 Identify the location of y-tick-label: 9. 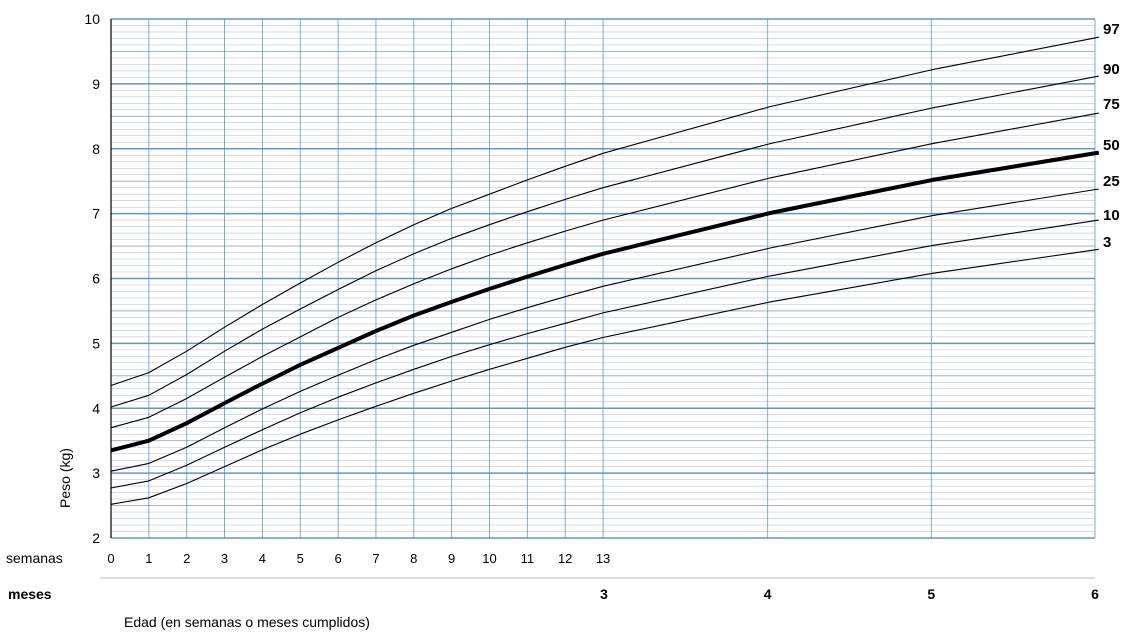
(96, 84).